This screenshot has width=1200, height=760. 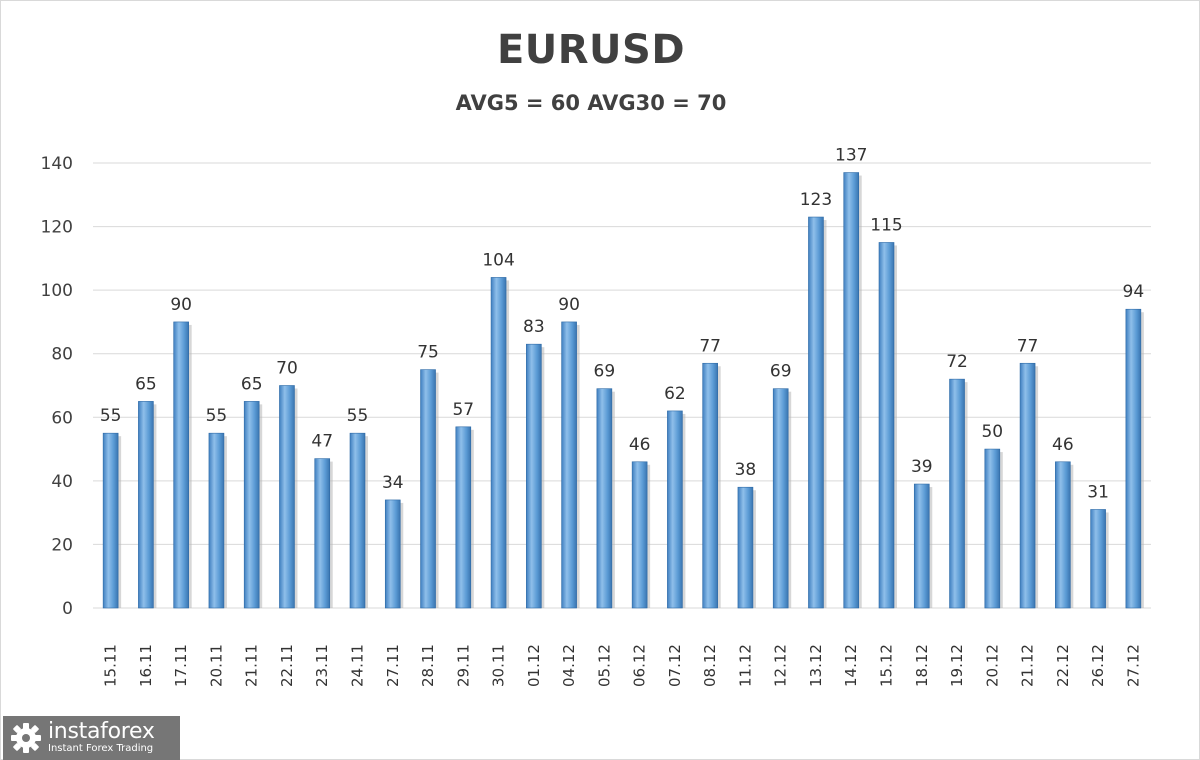 I want to click on x-tick-label: 23.11, so click(x=322, y=665).